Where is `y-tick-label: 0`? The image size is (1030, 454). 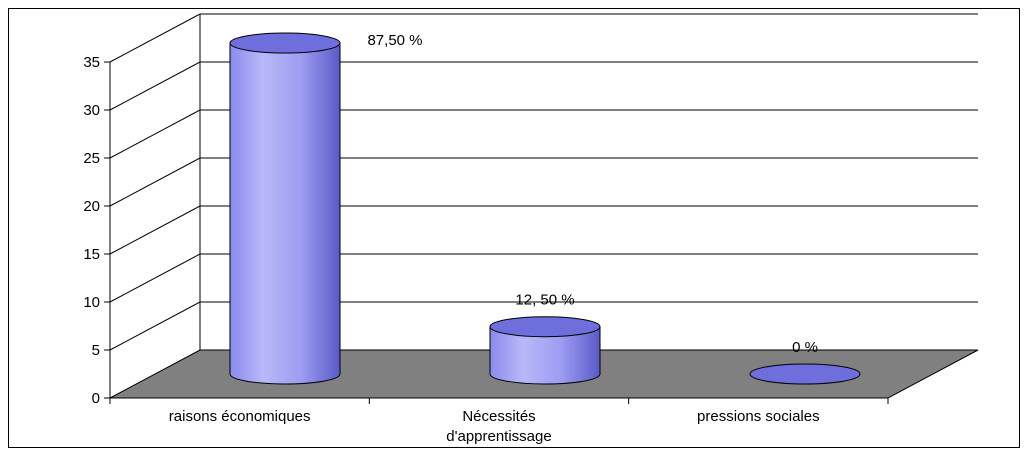 y-tick-label: 0 is located at coordinates (96, 398).